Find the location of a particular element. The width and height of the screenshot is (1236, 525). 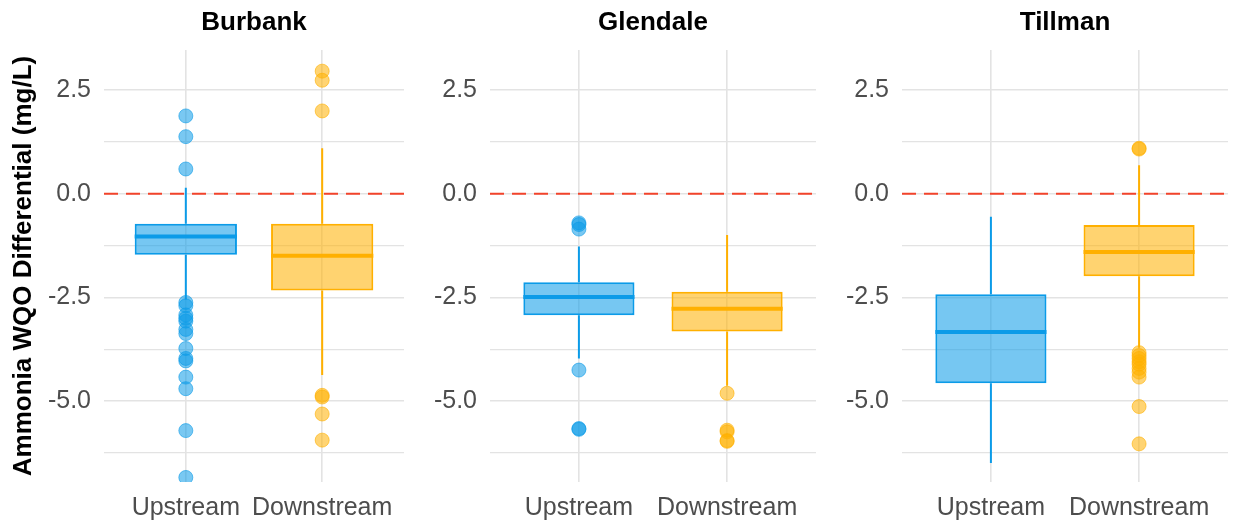

chart-title: Tillman is located at coordinates (1065, 21).